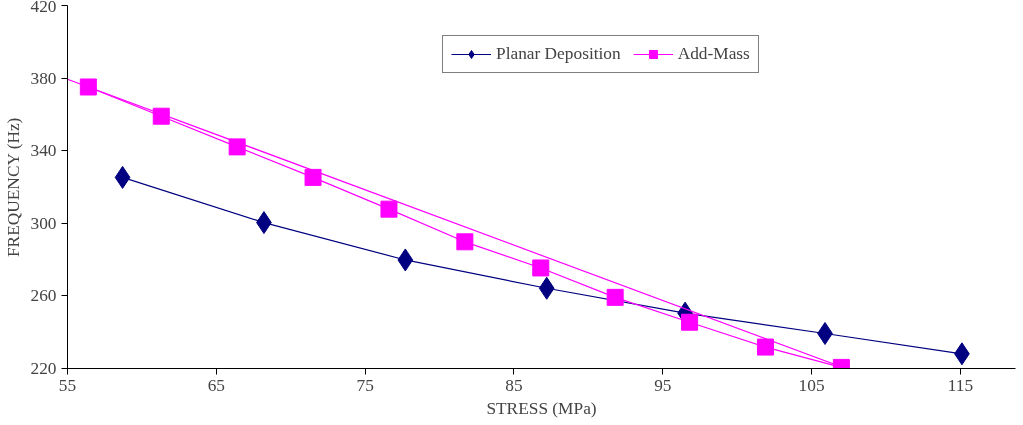 The image size is (1023, 425). Describe the element at coordinates (43, 223) in the screenshot. I see `y-tick-label: 300` at that location.